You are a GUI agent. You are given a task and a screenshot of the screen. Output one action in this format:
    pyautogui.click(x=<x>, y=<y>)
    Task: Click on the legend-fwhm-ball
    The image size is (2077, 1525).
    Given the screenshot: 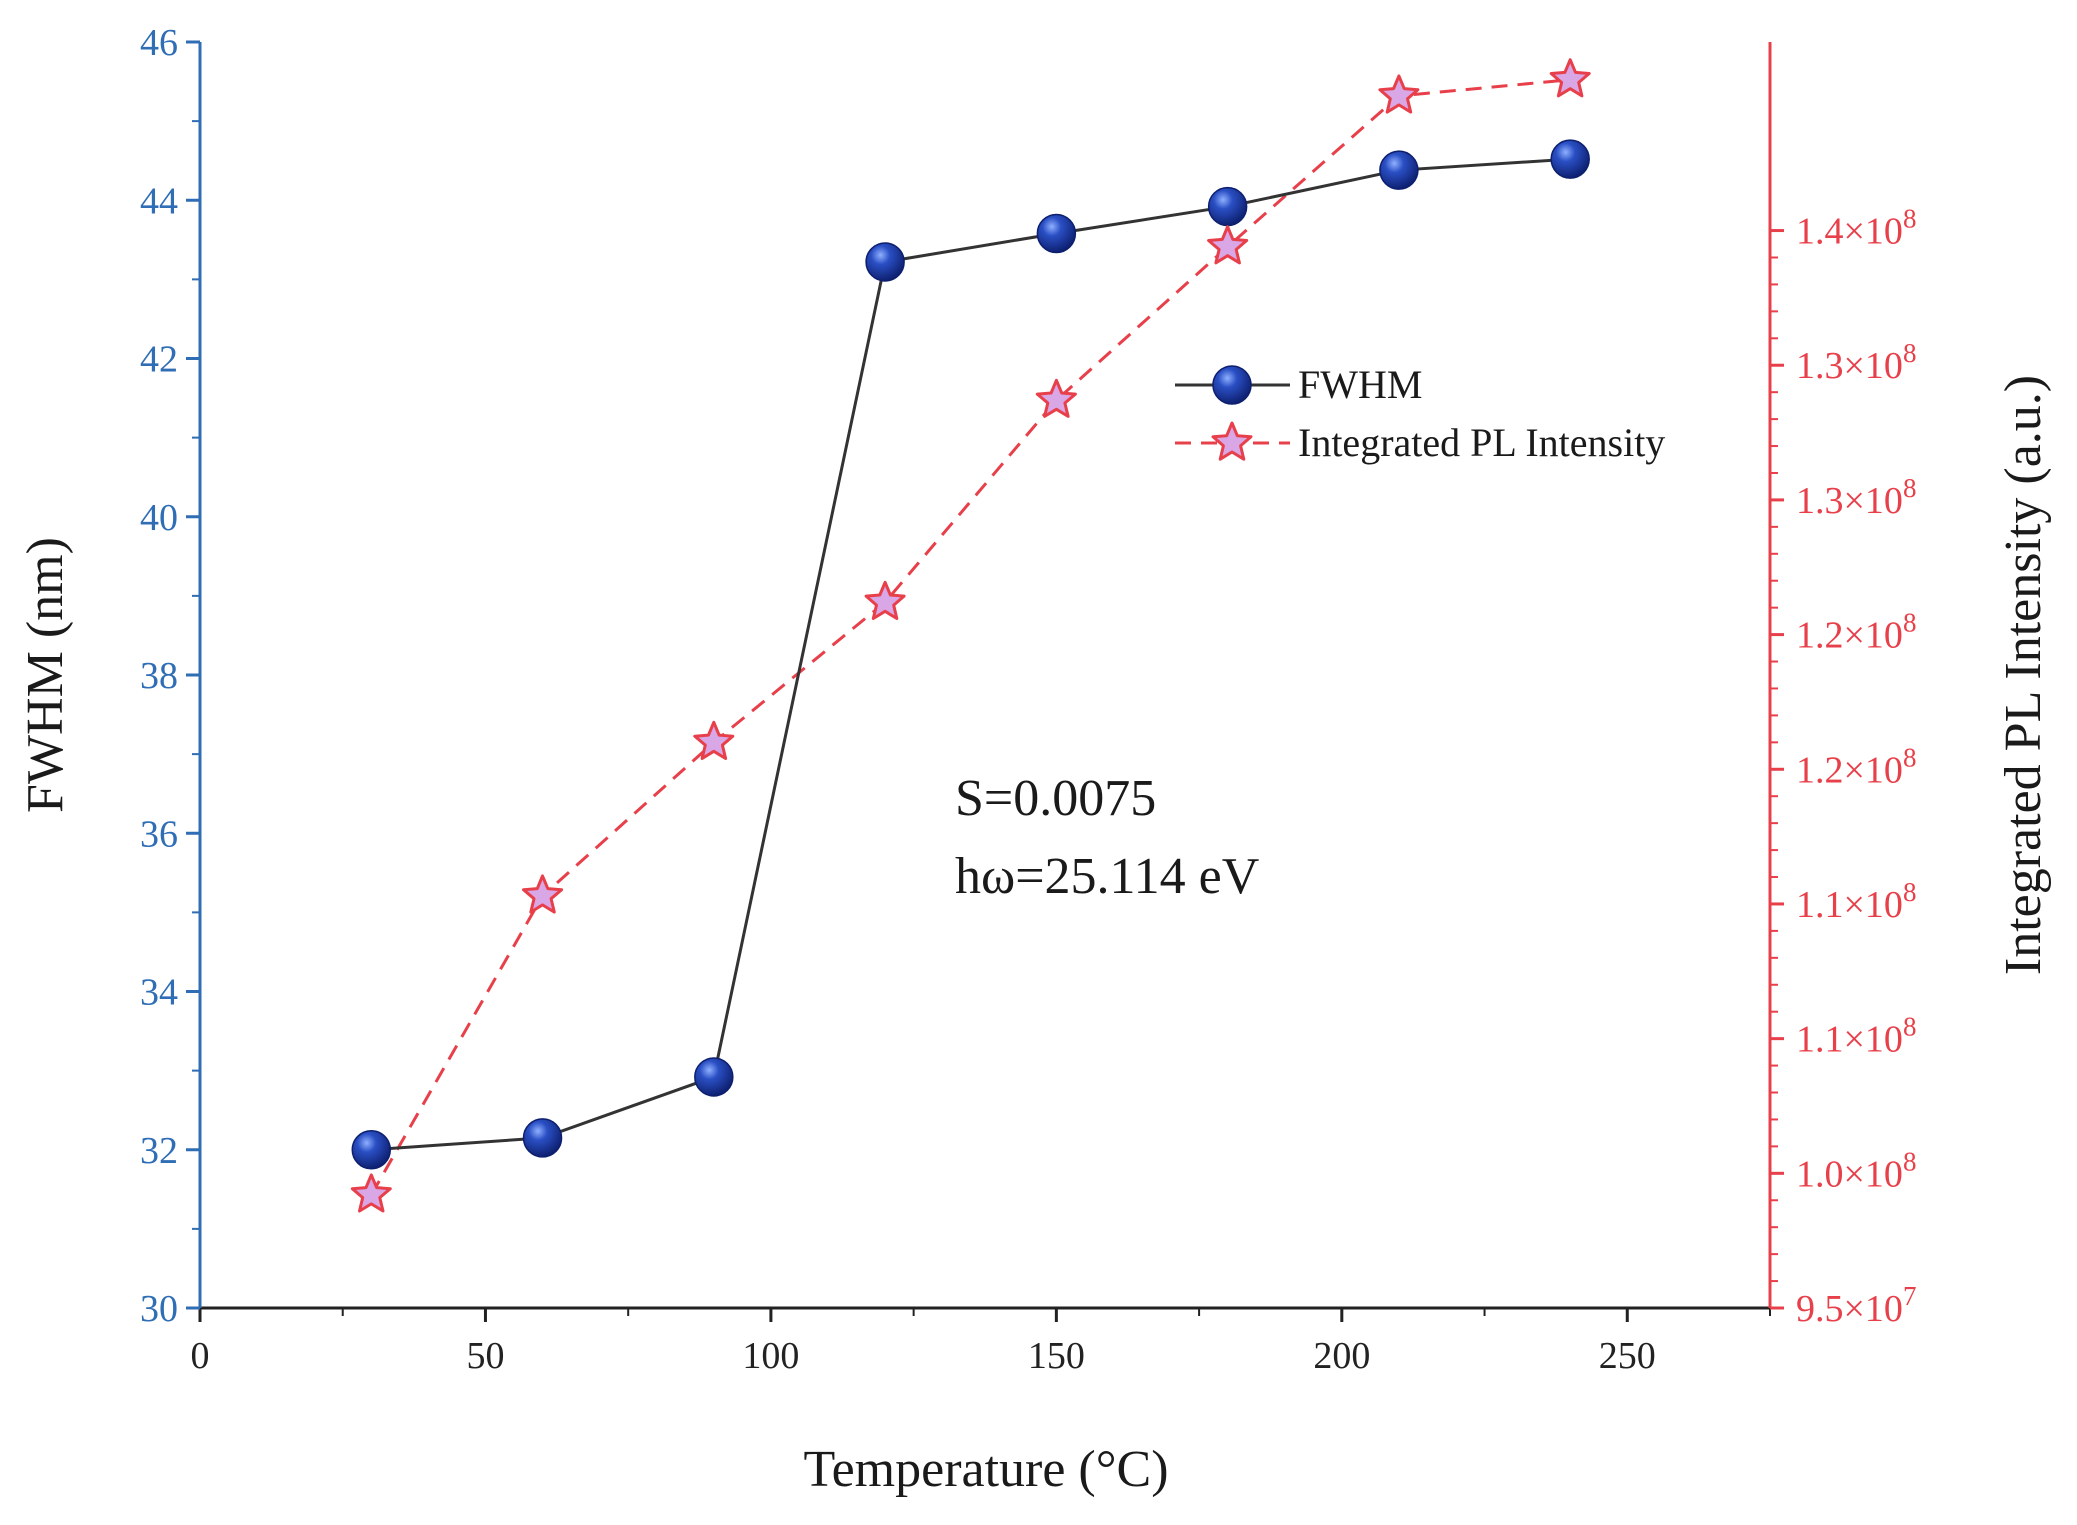 What is the action you would take?
    pyautogui.click(x=1232, y=385)
    